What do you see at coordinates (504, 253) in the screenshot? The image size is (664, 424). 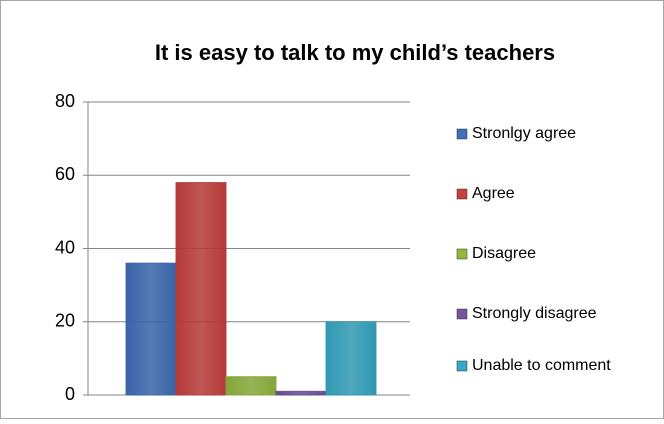 I see `legend-label: Disagree` at bounding box center [504, 253].